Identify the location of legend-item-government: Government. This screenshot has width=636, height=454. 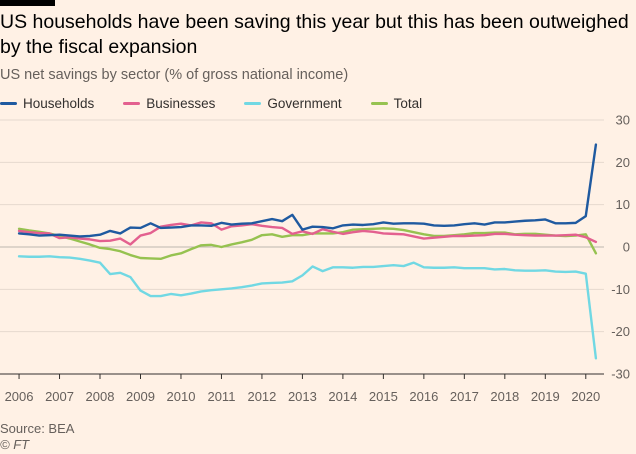
(293, 103).